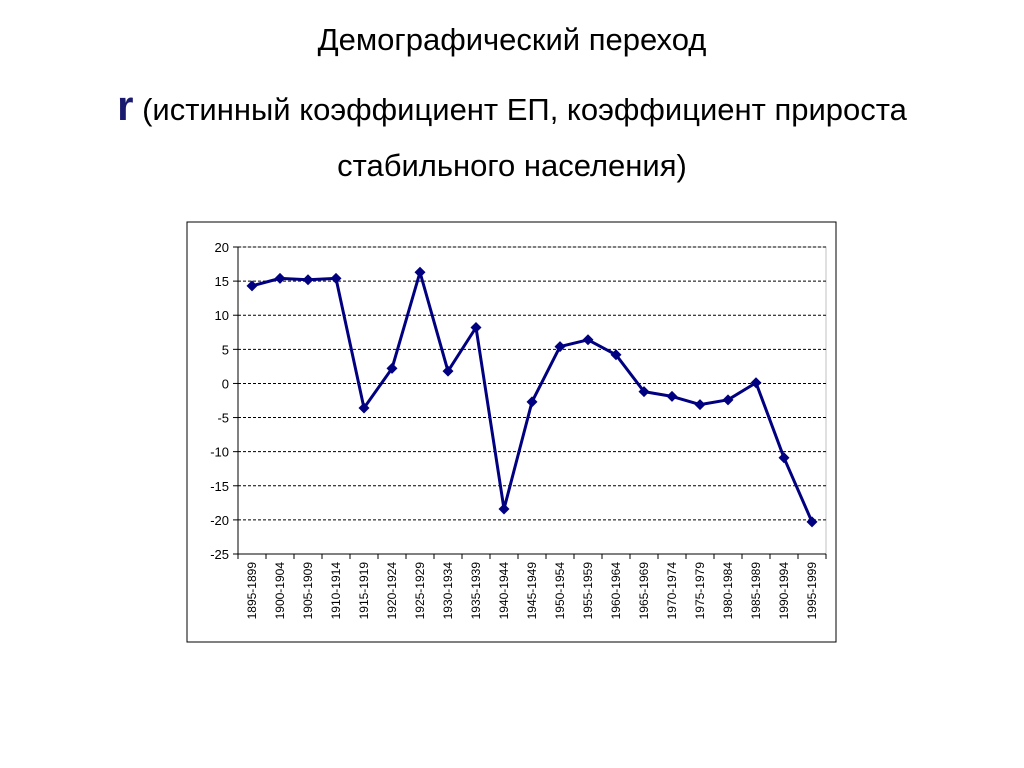 This screenshot has width=1024, height=768. Describe the element at coordinates (644, 591) in the screenshot. I see `x-tick-label: 1965-1969` at that location.